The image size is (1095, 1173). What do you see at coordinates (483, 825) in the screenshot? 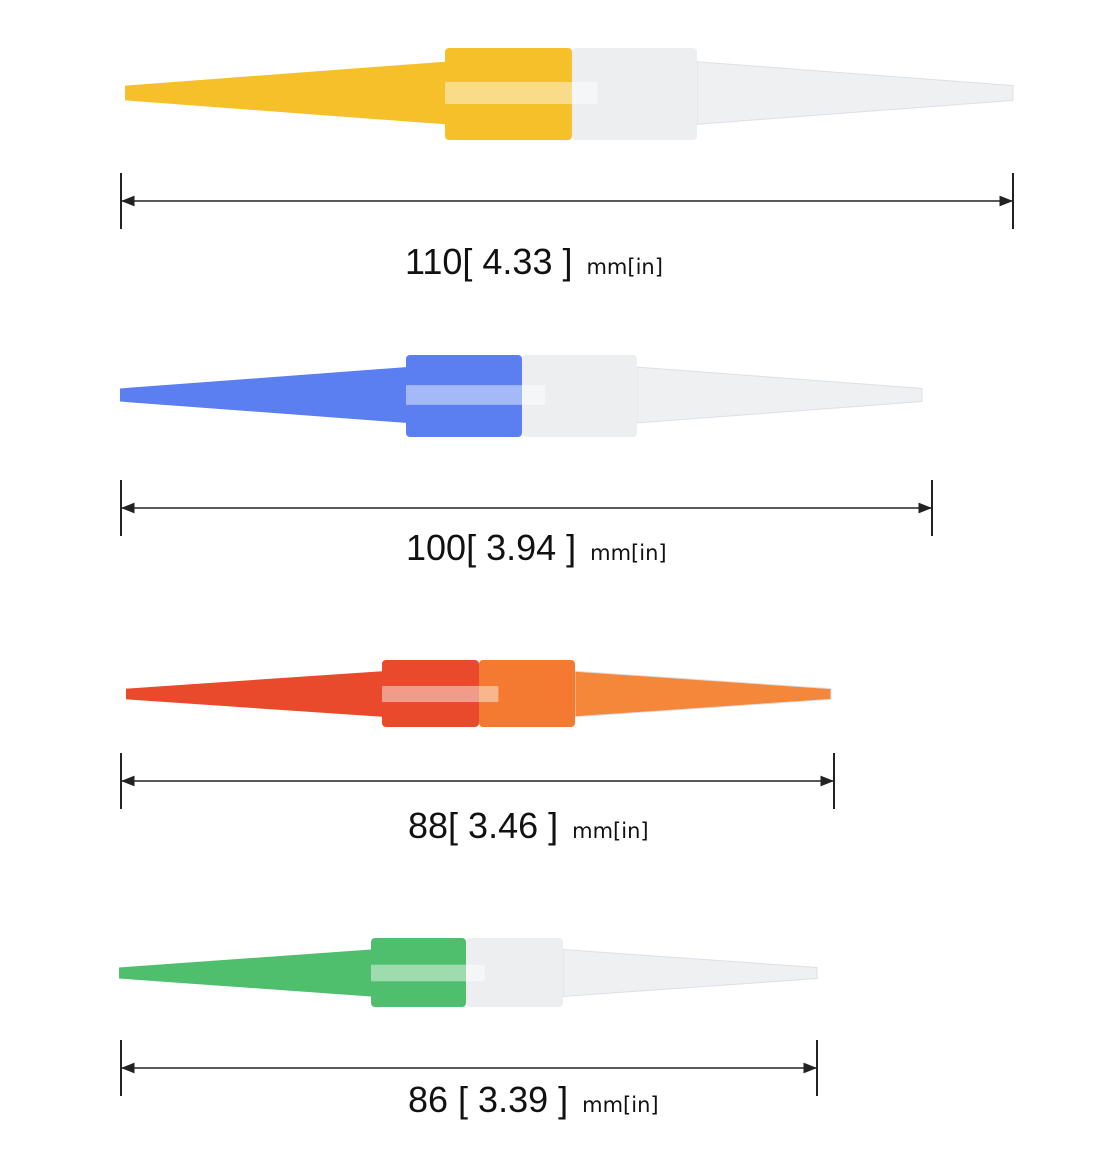
I see `dimension-value: 88[ 3.46 ]` at bounding box center [483, 825].